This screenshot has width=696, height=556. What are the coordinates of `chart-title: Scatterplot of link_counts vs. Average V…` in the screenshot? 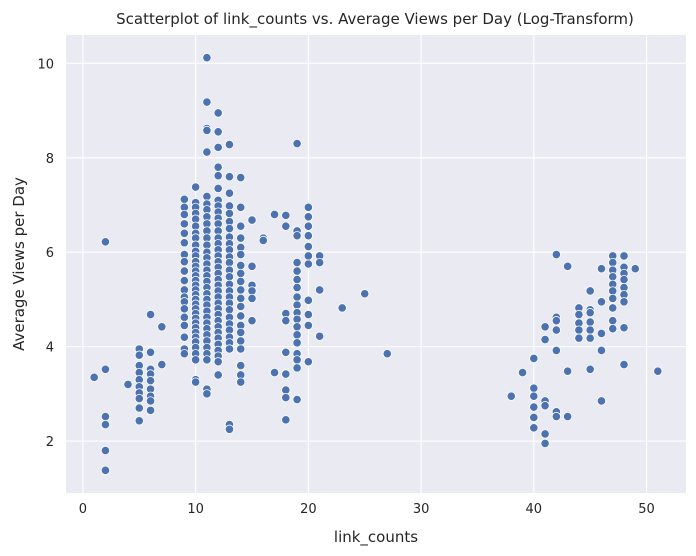 It's located at (375, 19).